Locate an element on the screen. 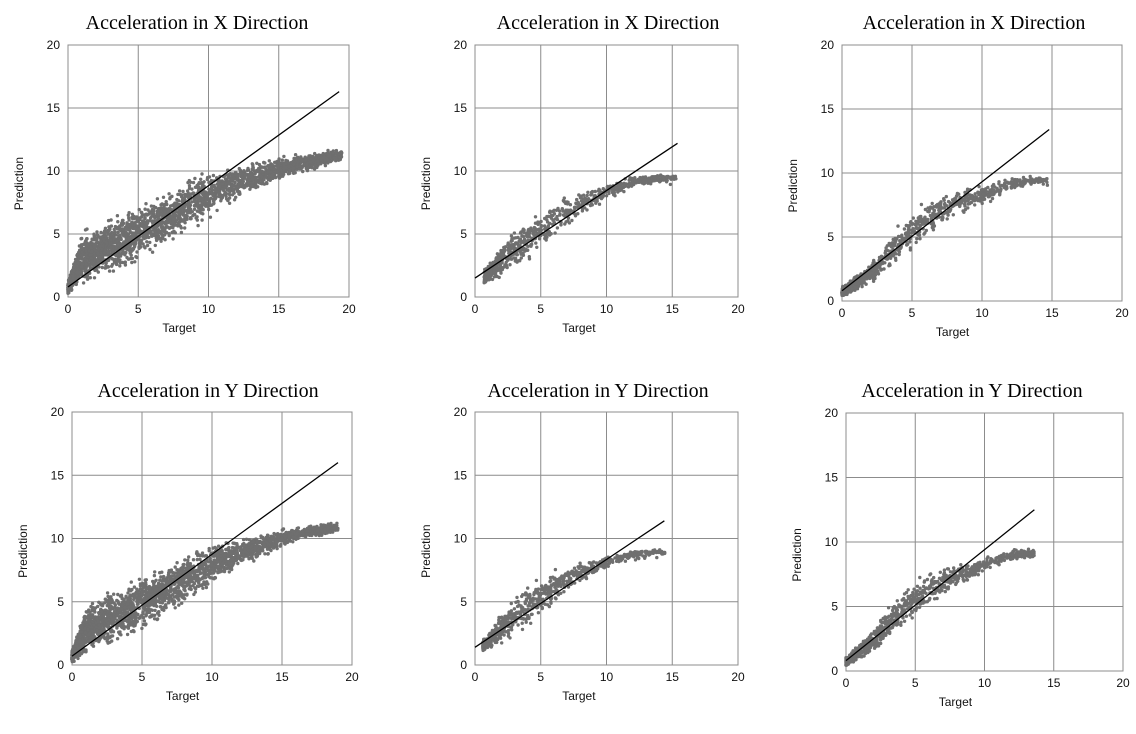 The height and width of the screenshot is (734, 1136). x-tick-label: 20 is located at coordinates (1122, 313).